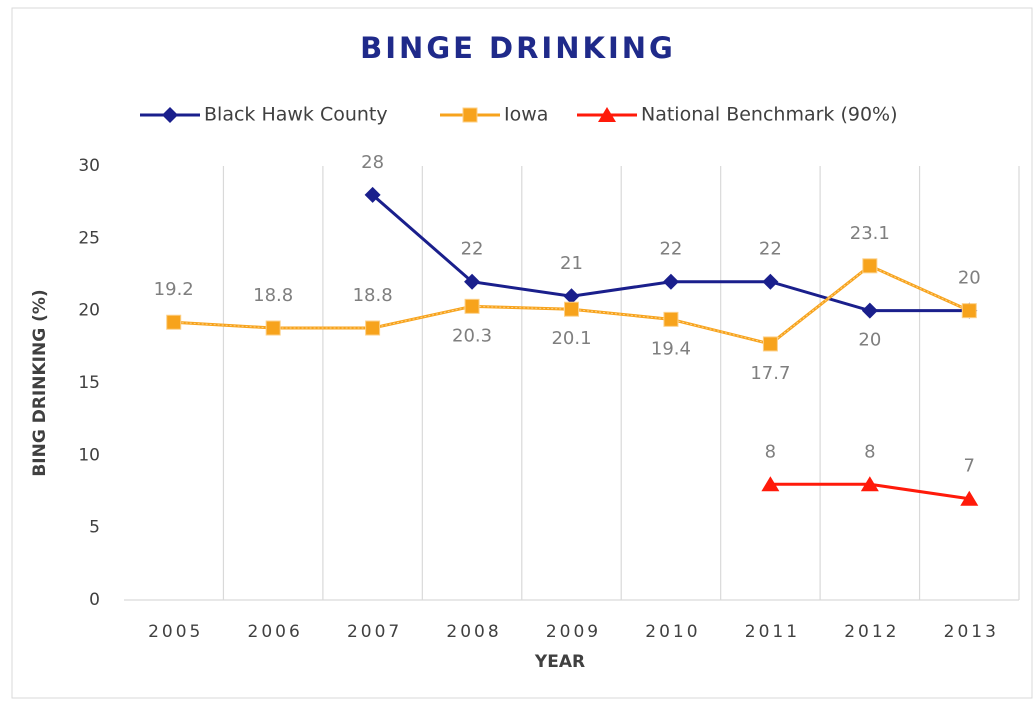 The image size is (1036, 705). Describe the element at coordinates (671, 348) in the screenshot. I see `data-label: 19.4` at that location.